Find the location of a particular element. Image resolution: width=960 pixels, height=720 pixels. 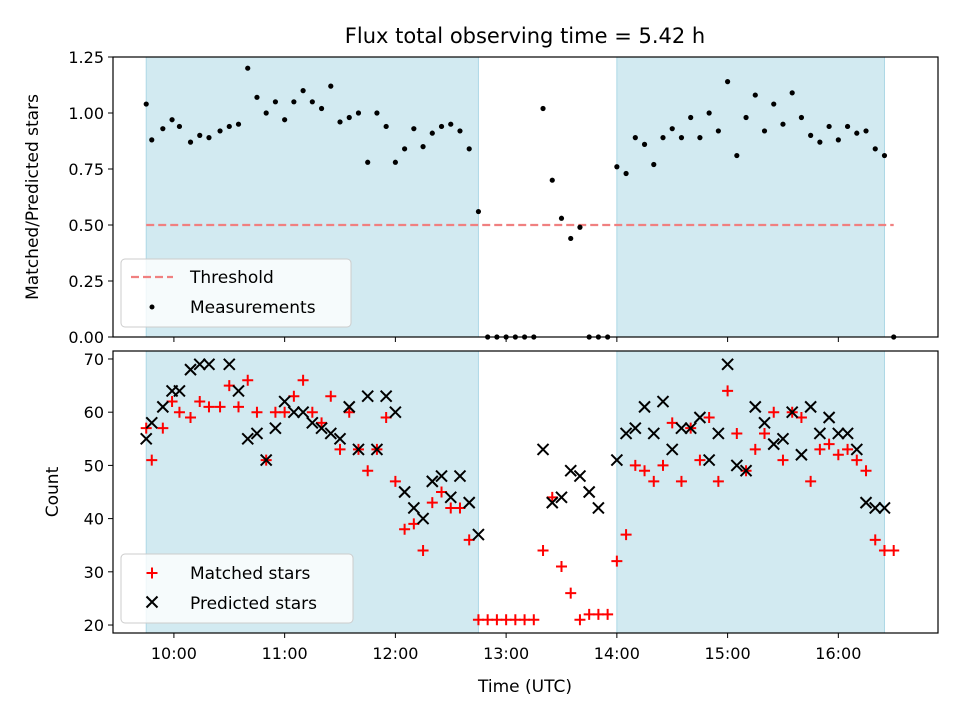

x-axis-label: Time (UTC) is located at coordinates (524, 687).